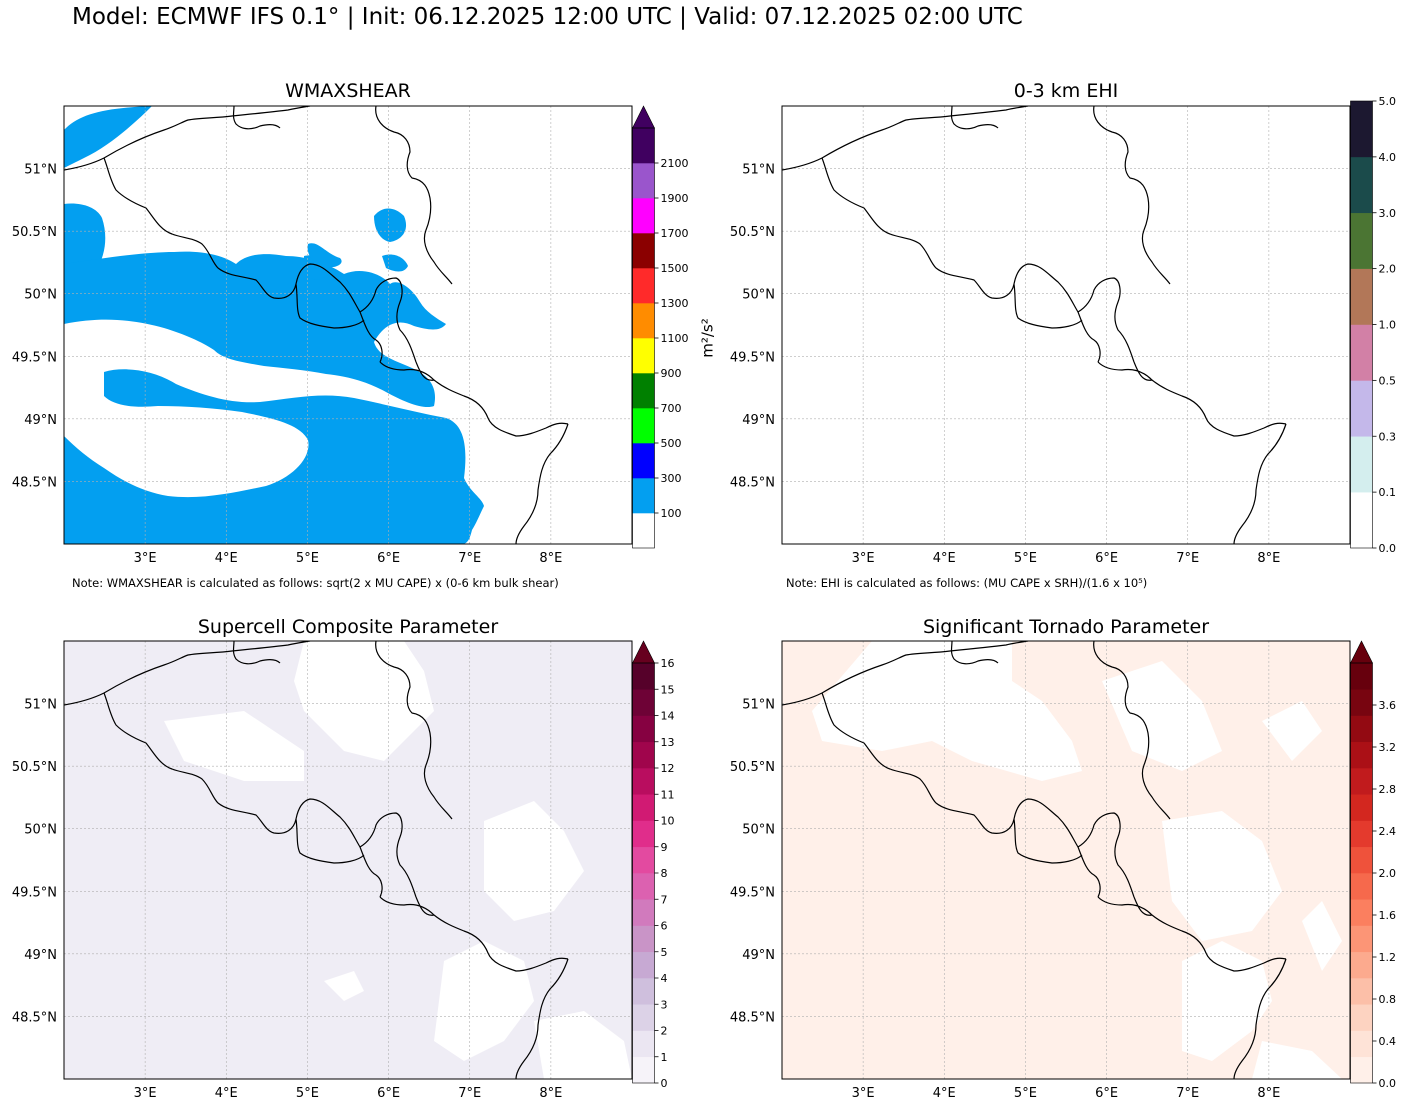 Image resolution: width=1409 pixels, height=1109 pixels. I want to click on colorbar-tick-label: 2.0, so click(1388, 873).